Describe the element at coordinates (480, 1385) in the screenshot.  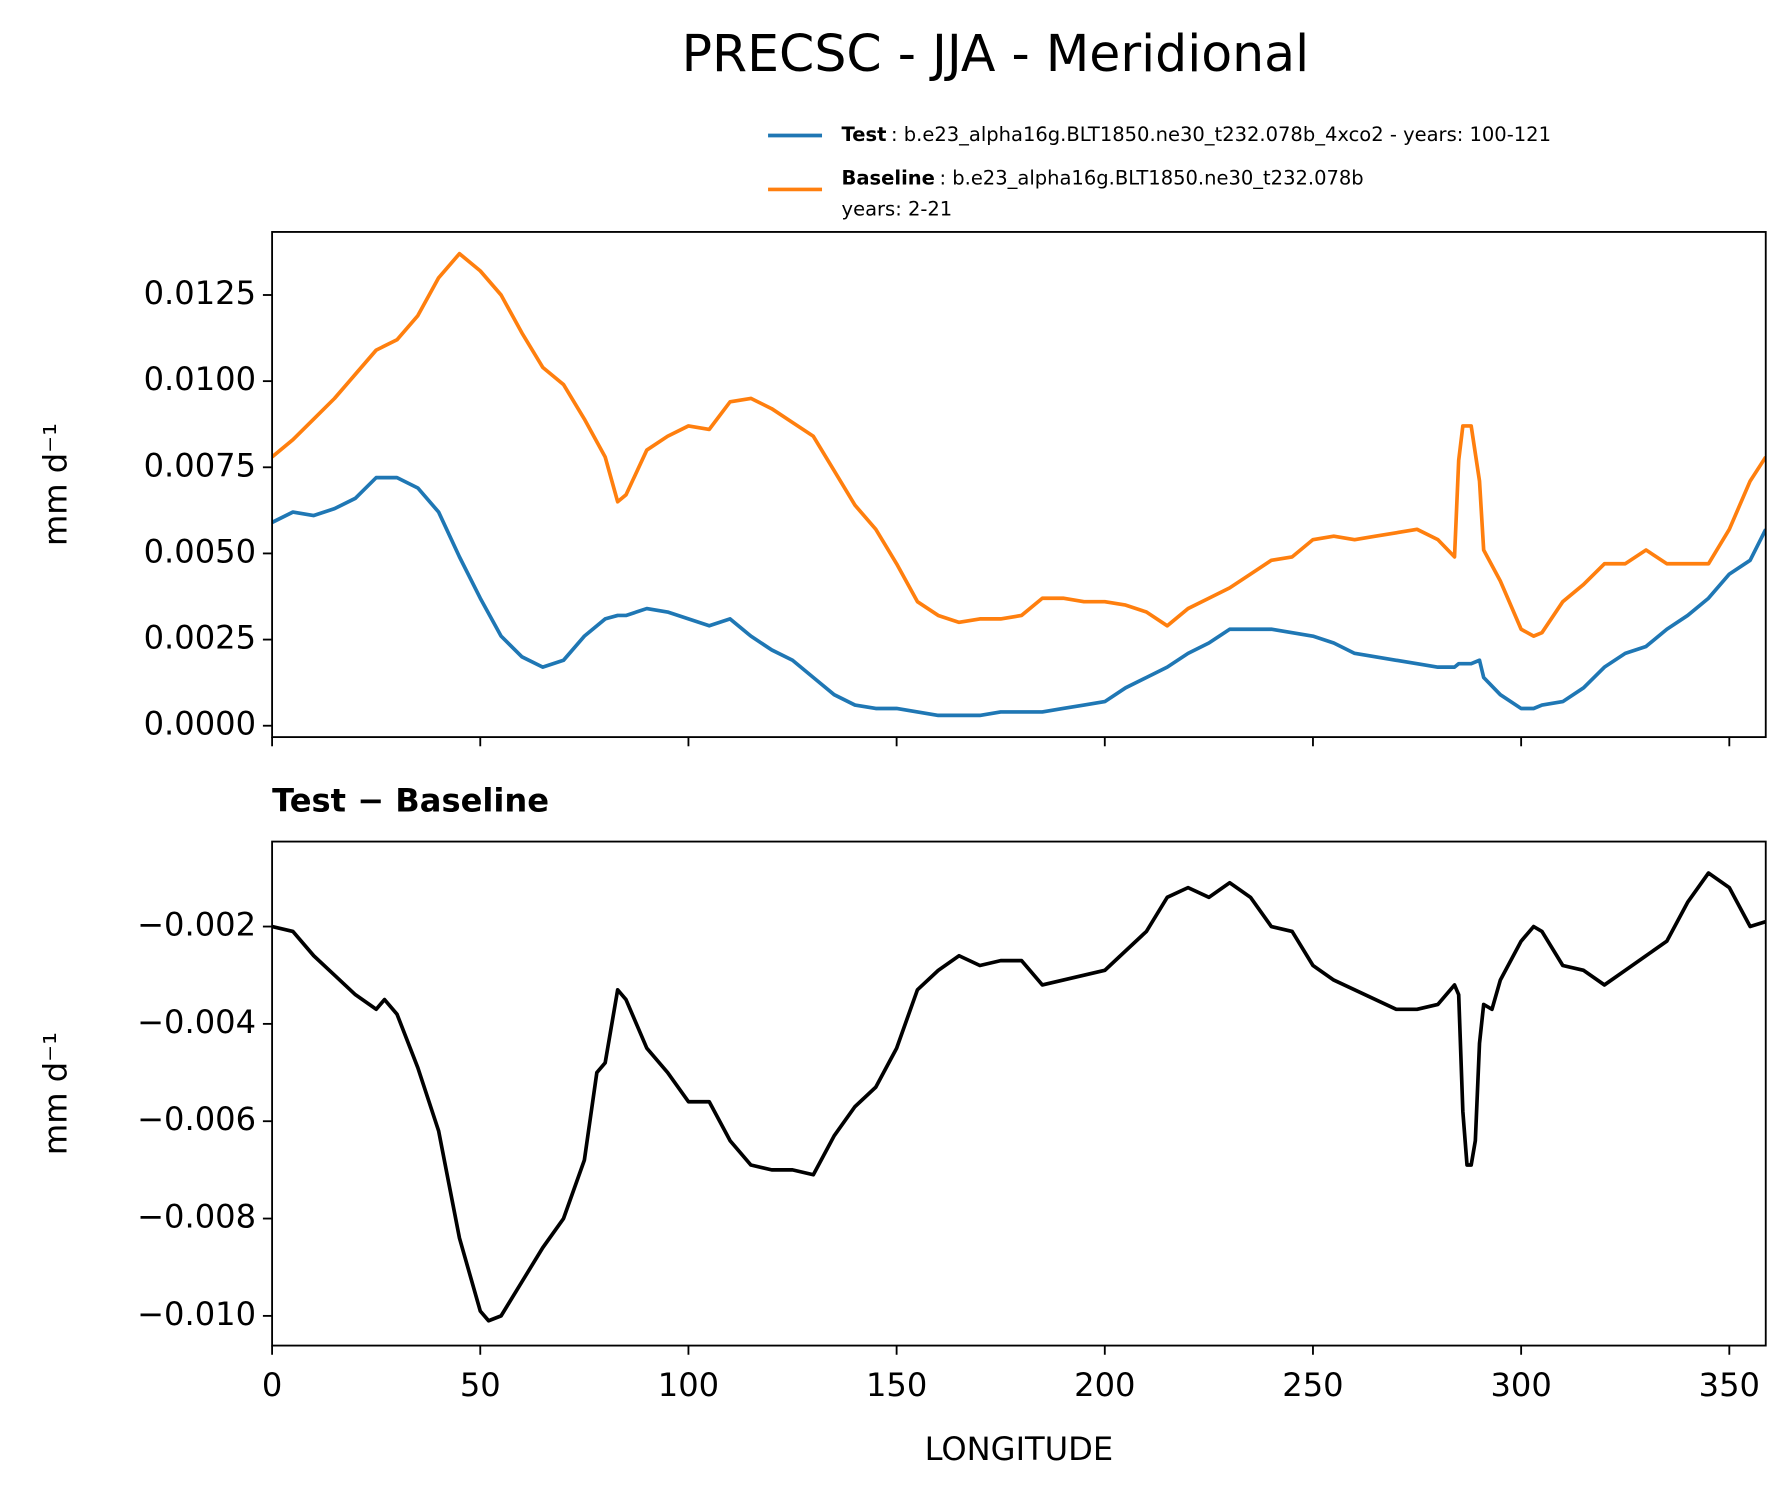
I see `x-tick-label: 50` at that location.